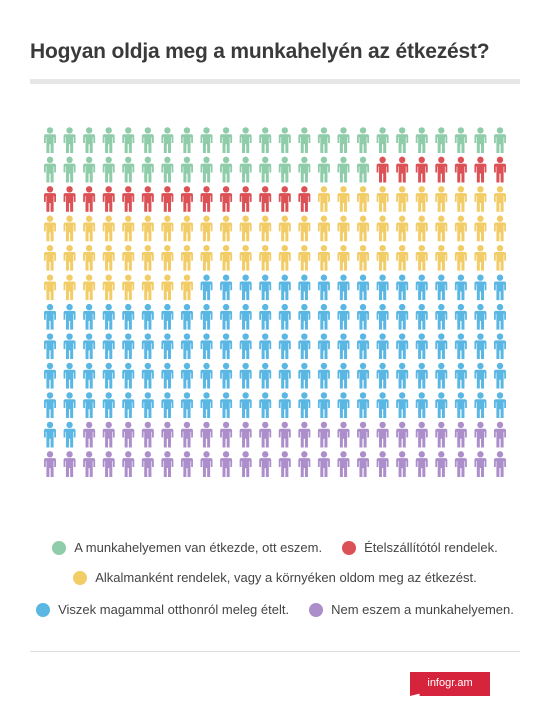 This screenshot has width=550, height=722. I want to click on logo-text: infogr.am, so click(450, 683).